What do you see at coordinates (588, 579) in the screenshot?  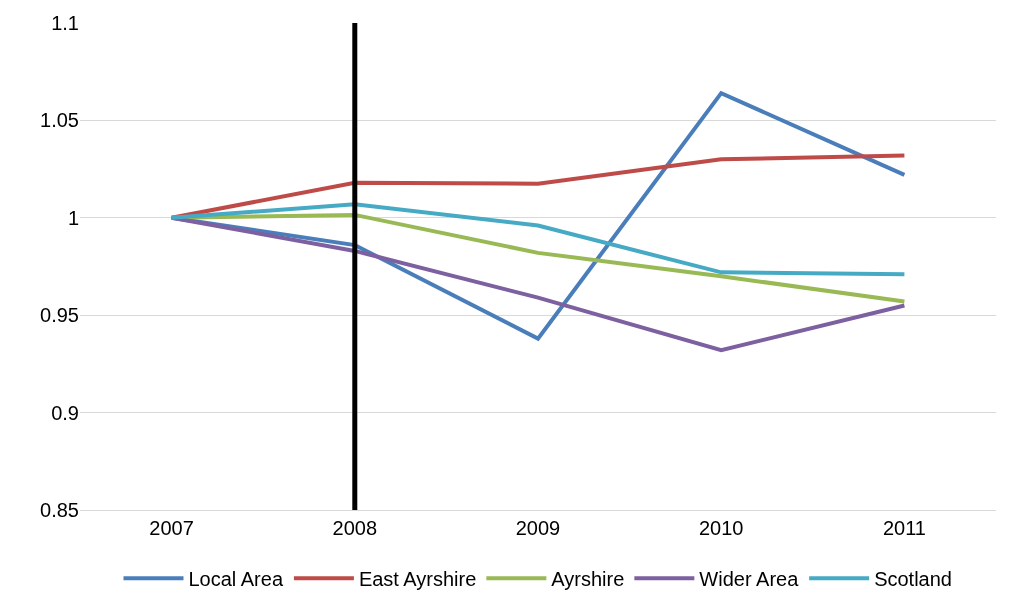 I see `legend-label: Ayrshire` at bounding box center [588, 579].